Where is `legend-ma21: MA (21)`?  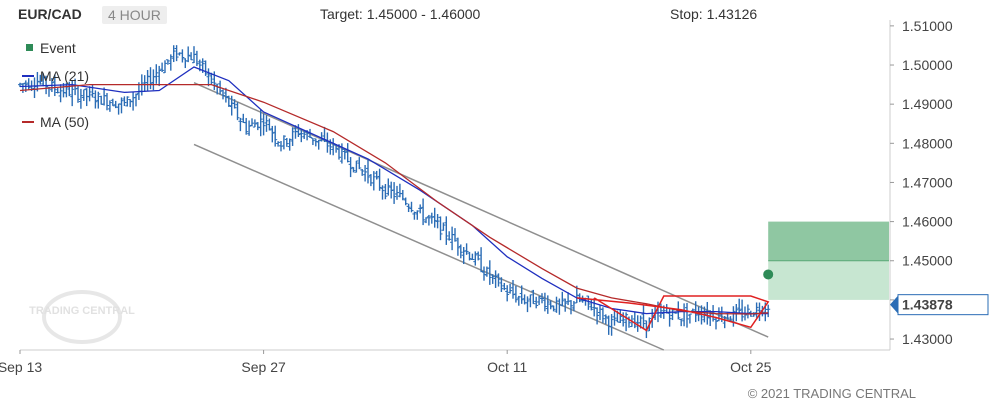
legend-ma21: MA (21) is located at coordinates (64, 76).